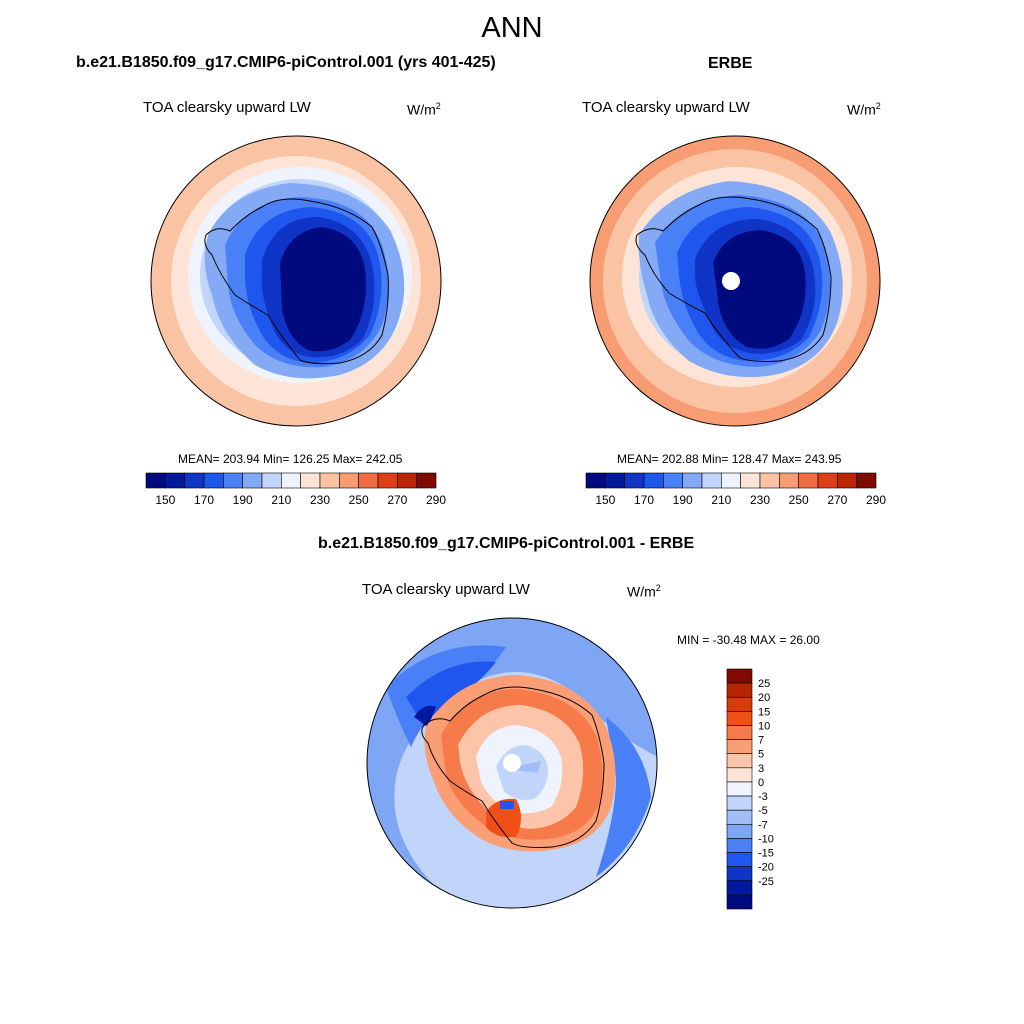  Describe the element at coordinates (644, 591) in the screenshot. I see `units-label-diff: W/m2` at that location.